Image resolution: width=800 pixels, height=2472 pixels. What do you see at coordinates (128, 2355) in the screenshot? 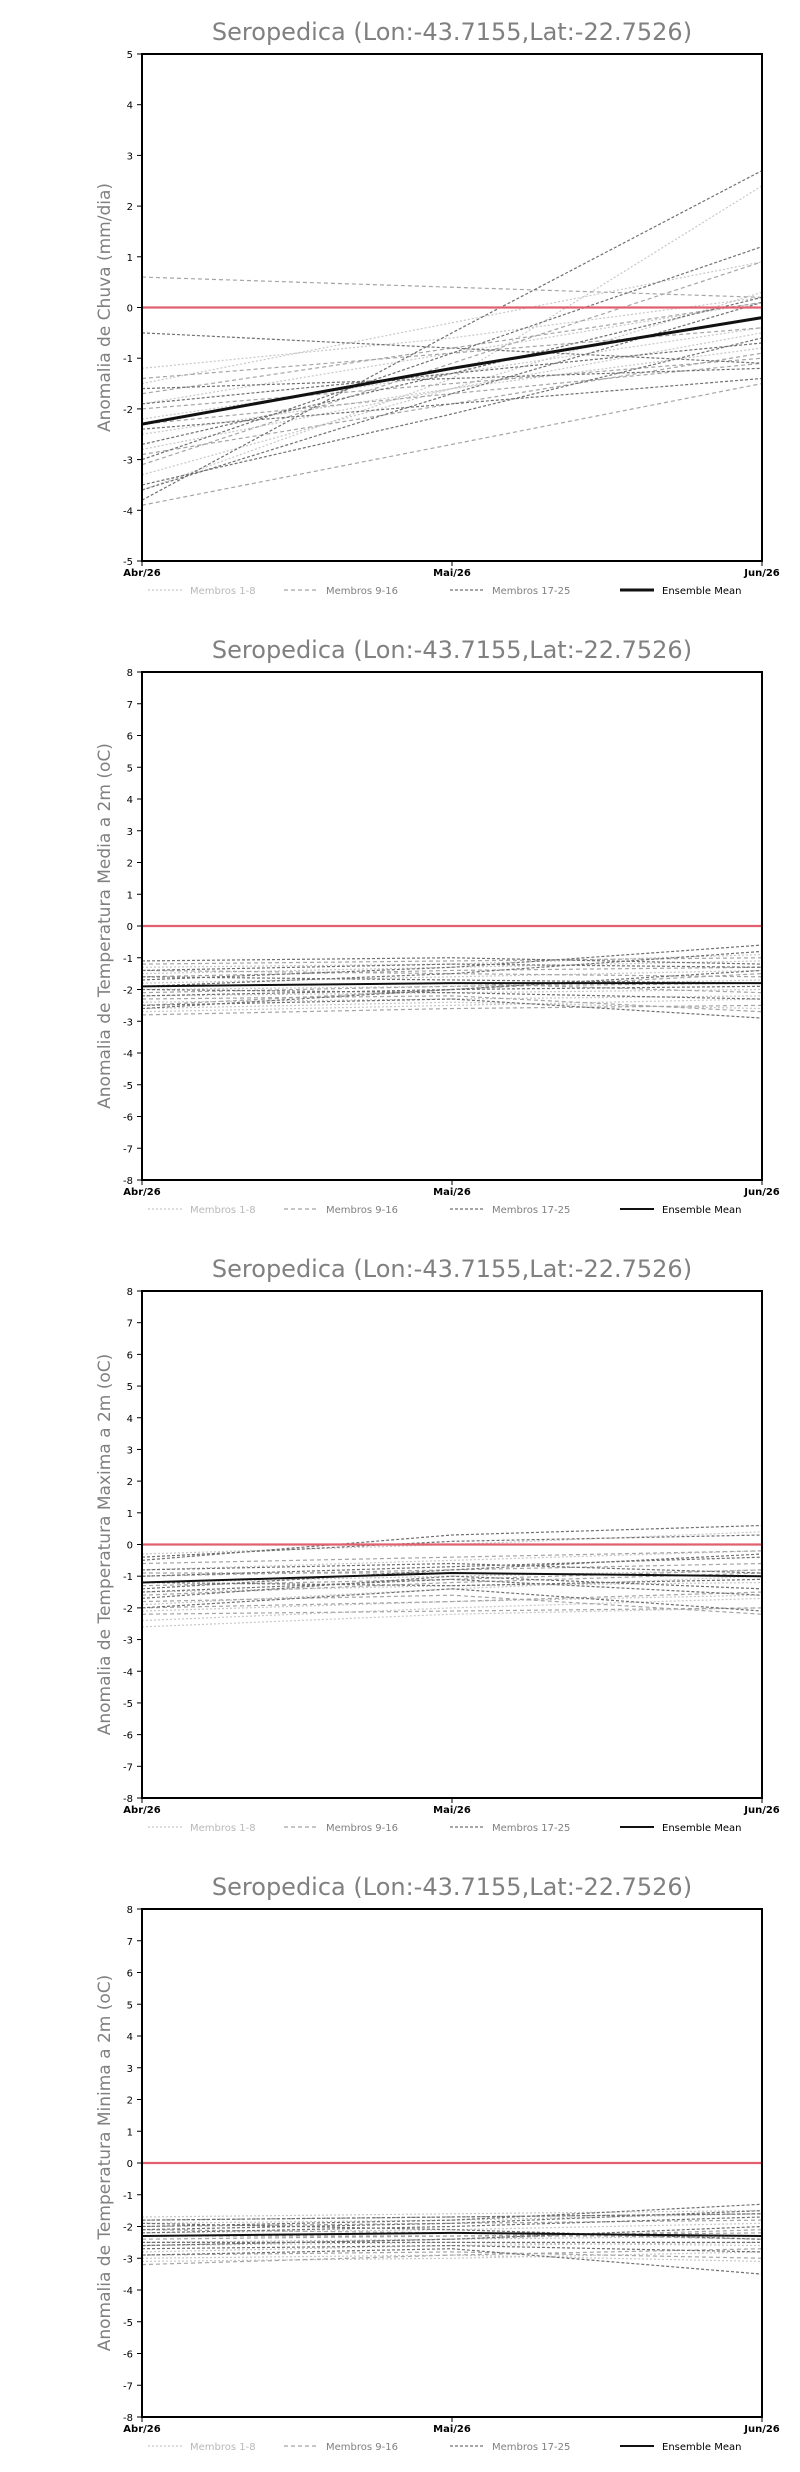
I see `y-tick-label: -6` at bounding box center [128, 2355].